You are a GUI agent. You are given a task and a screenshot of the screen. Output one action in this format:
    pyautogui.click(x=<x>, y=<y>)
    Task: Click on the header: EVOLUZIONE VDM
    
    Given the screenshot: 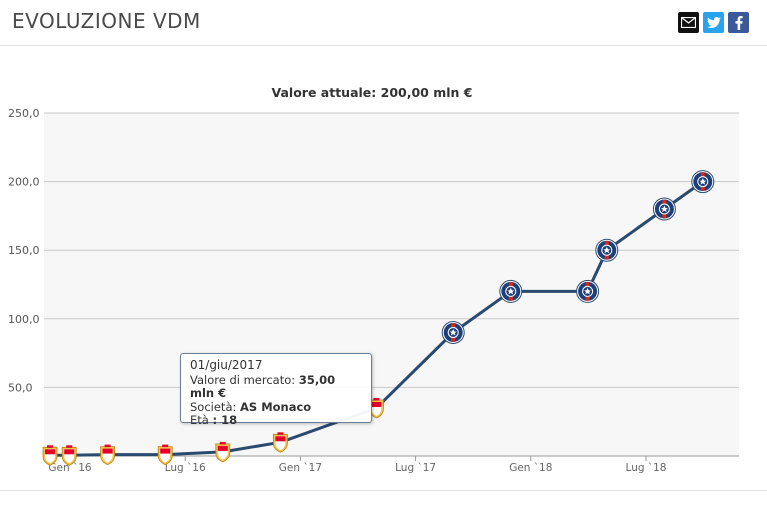 What is the action you would take?
    pyautogui.click(x=383, y=23)
    